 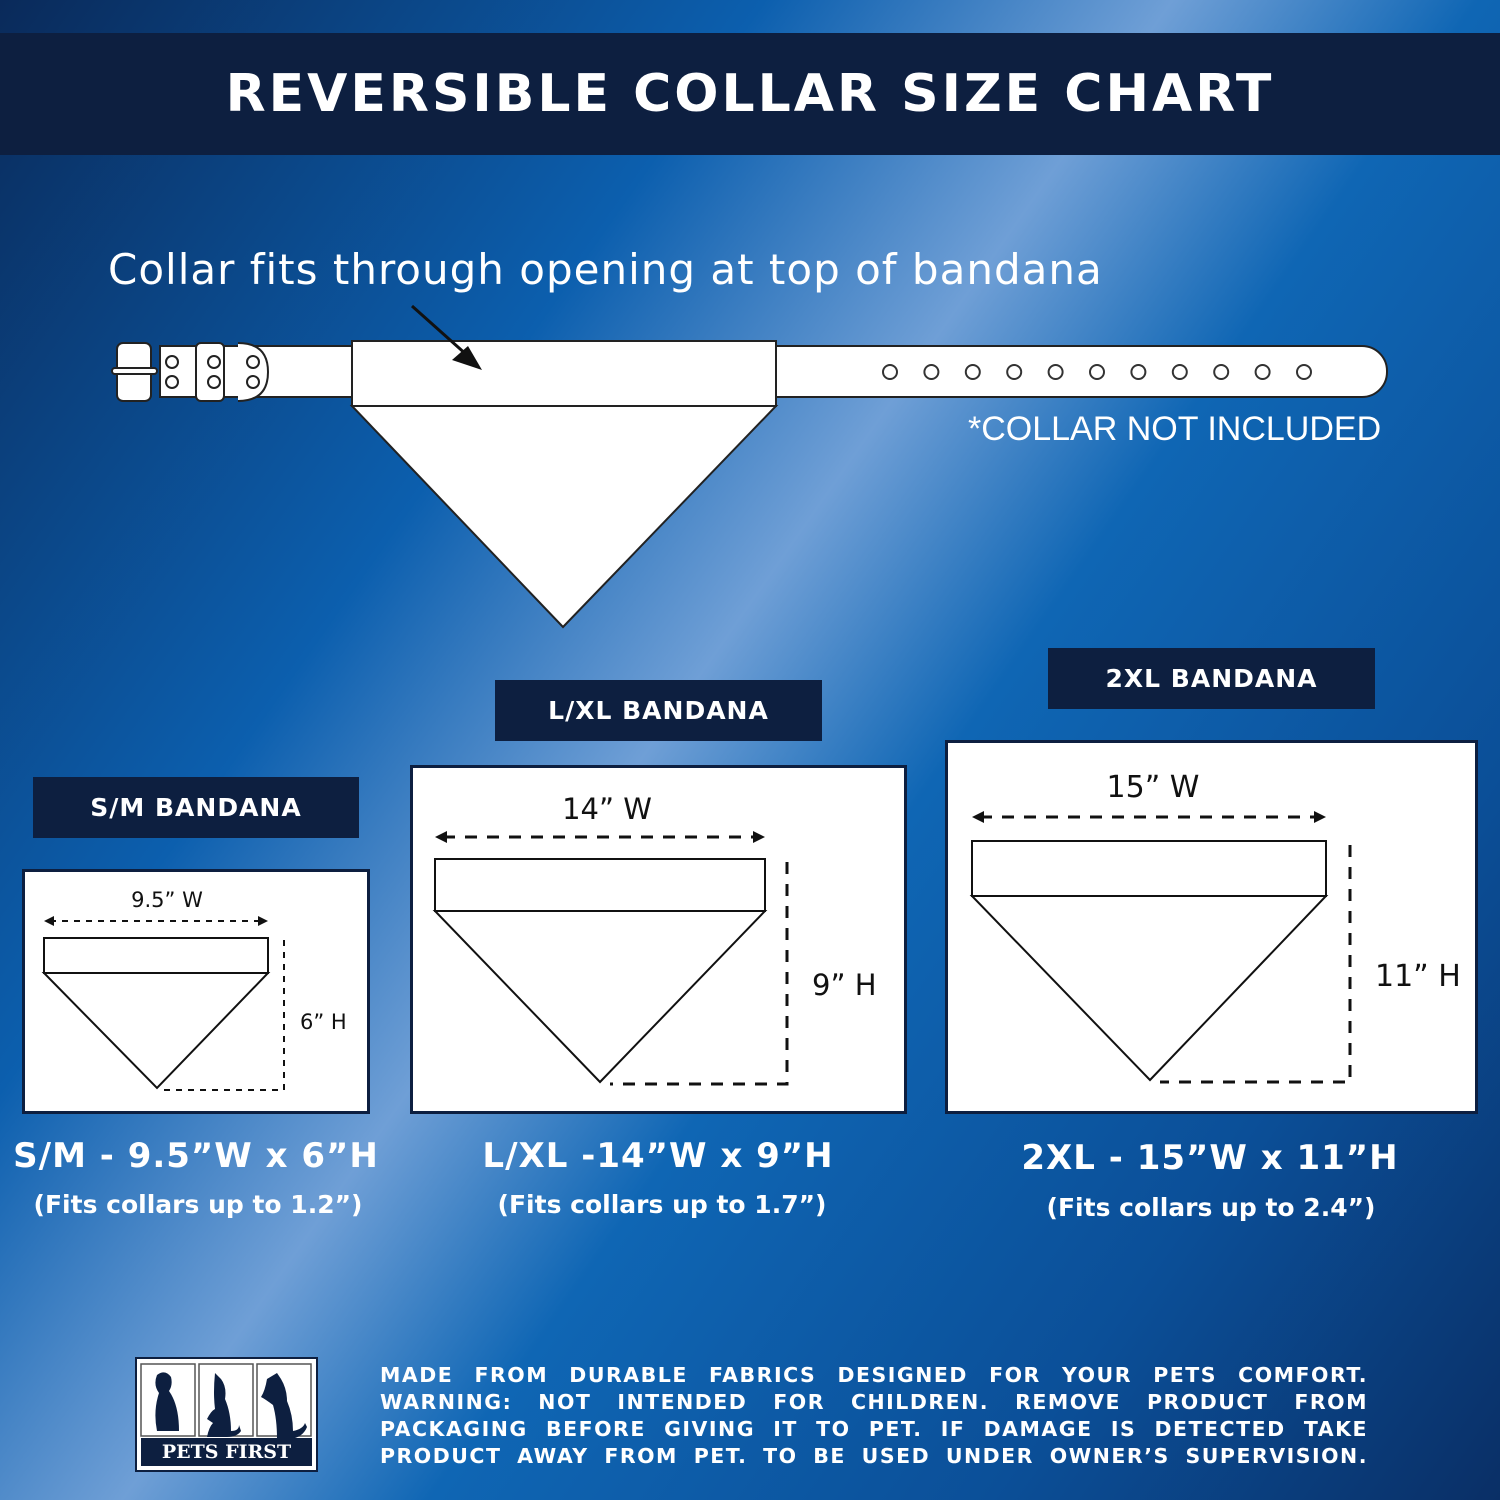 I want to click on 2xl-fits: (Fits collars up to 2.4”), so click(x=1211, y=1207).